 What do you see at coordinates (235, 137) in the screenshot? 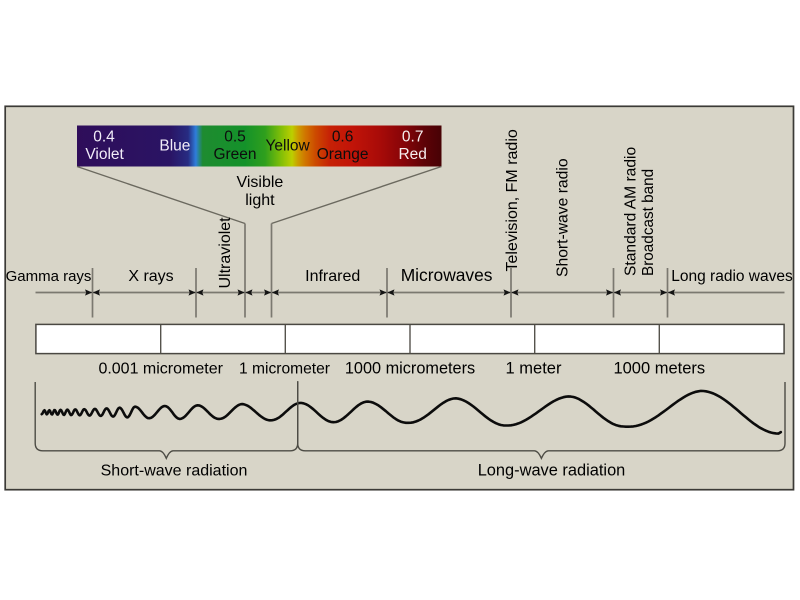
I see `svg-text: 0.5` at bounding box center [235, 137].